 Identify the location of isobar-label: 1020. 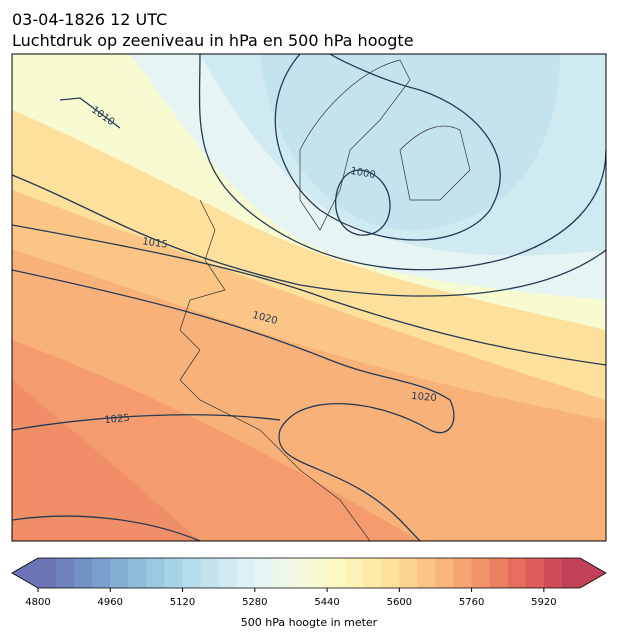
(424, 397).